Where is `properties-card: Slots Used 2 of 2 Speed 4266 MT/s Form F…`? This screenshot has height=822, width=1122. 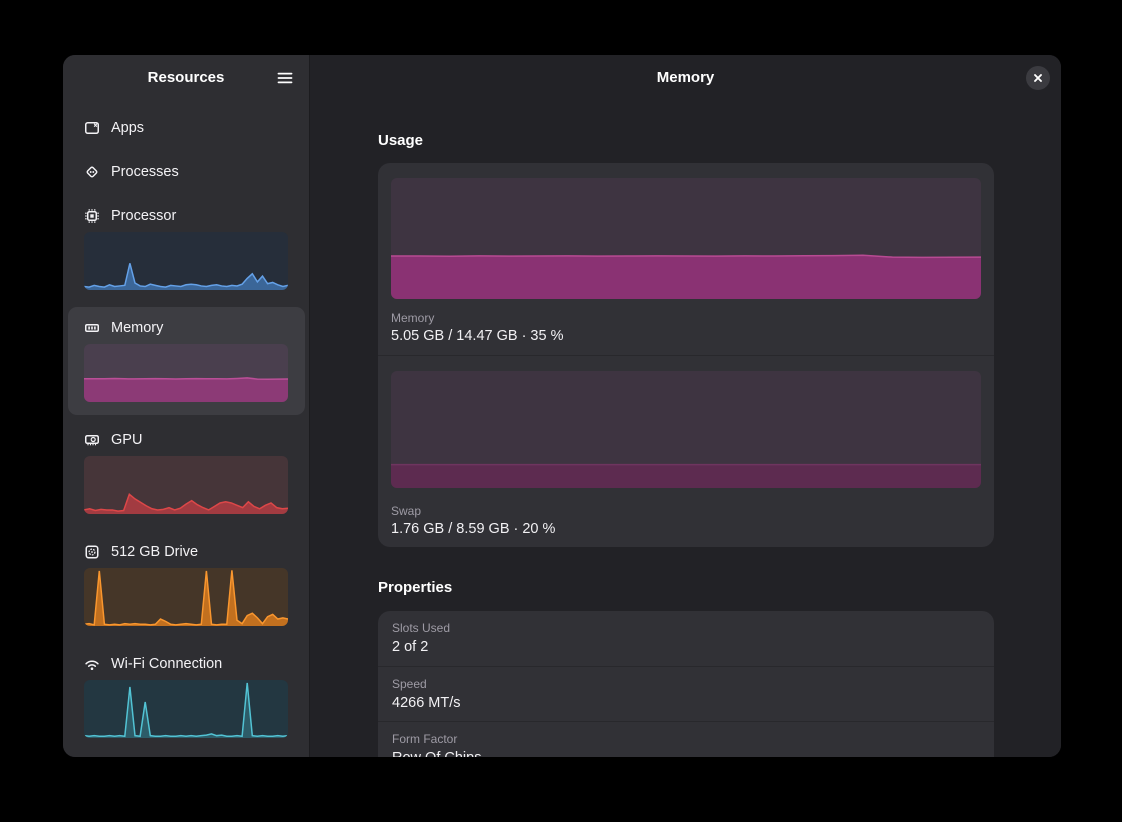
properties-card: Slots Used 2 of 2 Speed 4266 MT/s Form F… is located at coordinates (686, 684).